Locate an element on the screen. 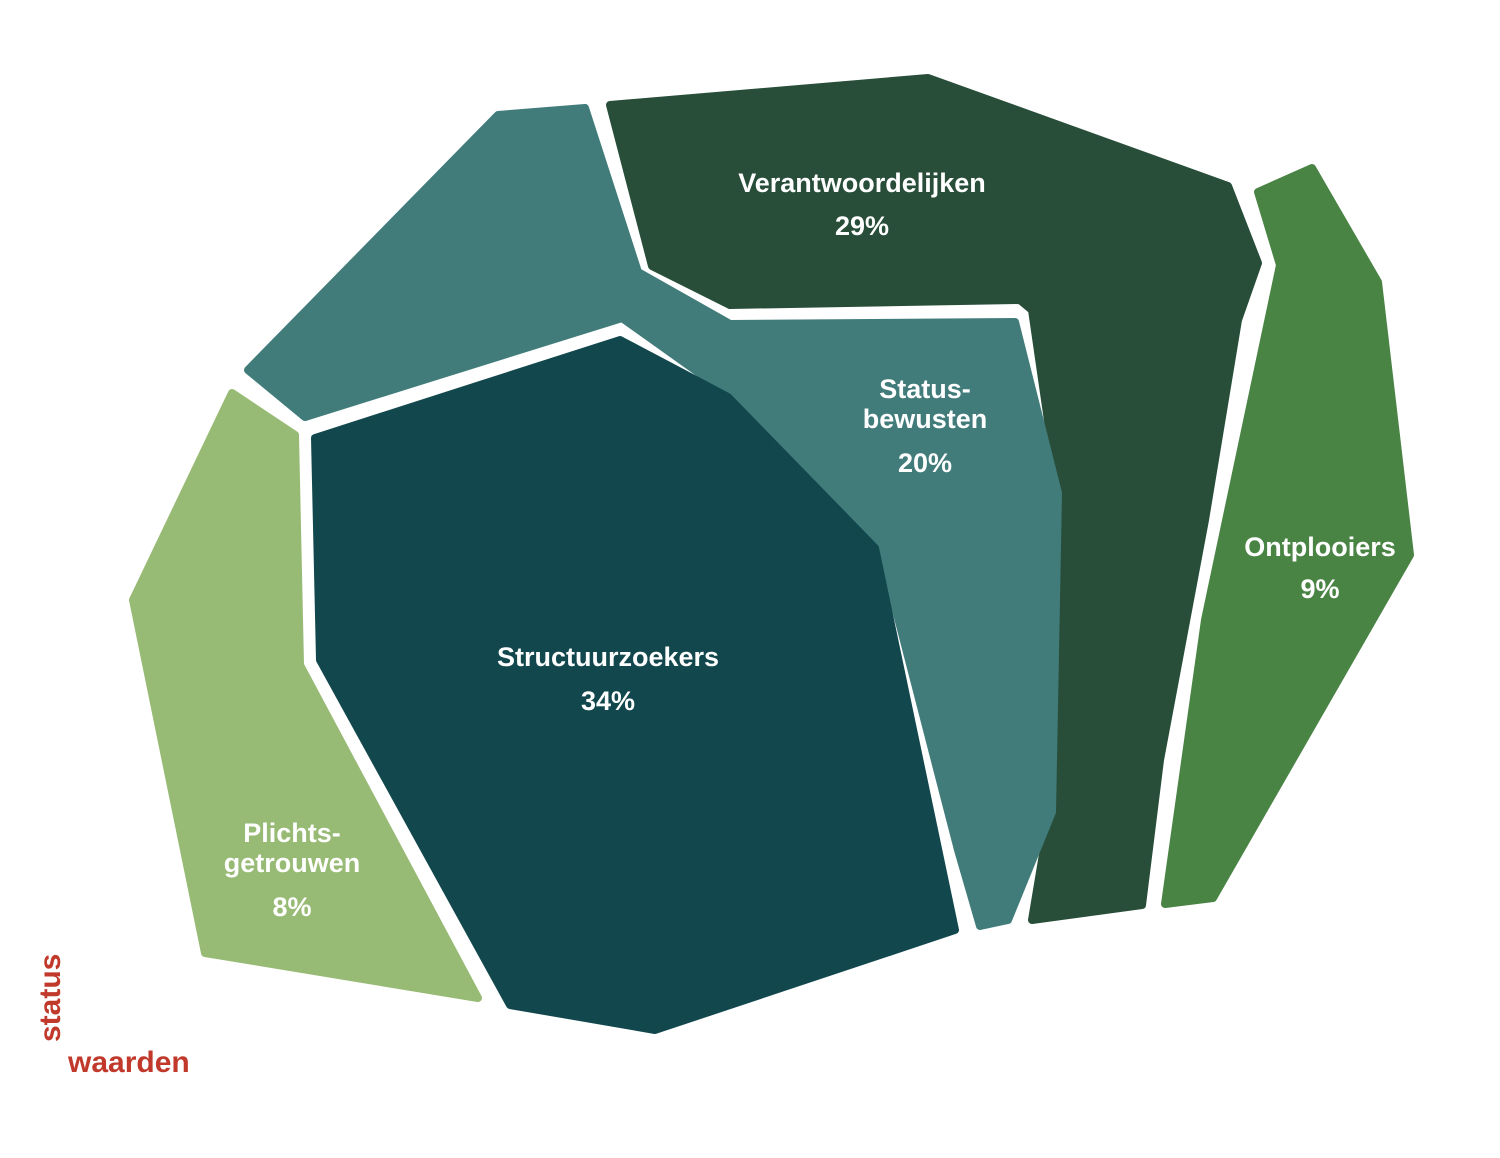 This screenshot has height=1158, width=1500. pct-plichtsgetrouwen: 8% is located at coordinates (291, 907).